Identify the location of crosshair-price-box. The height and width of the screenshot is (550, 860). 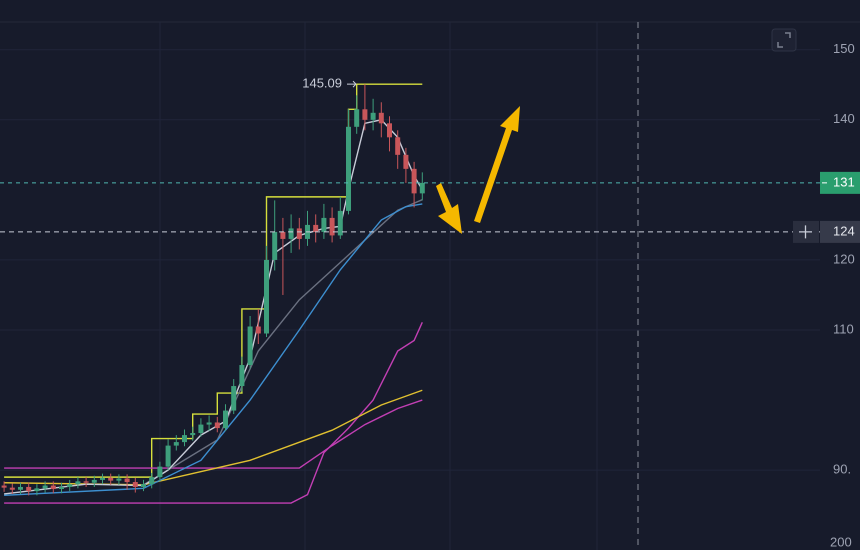
(840, 231).